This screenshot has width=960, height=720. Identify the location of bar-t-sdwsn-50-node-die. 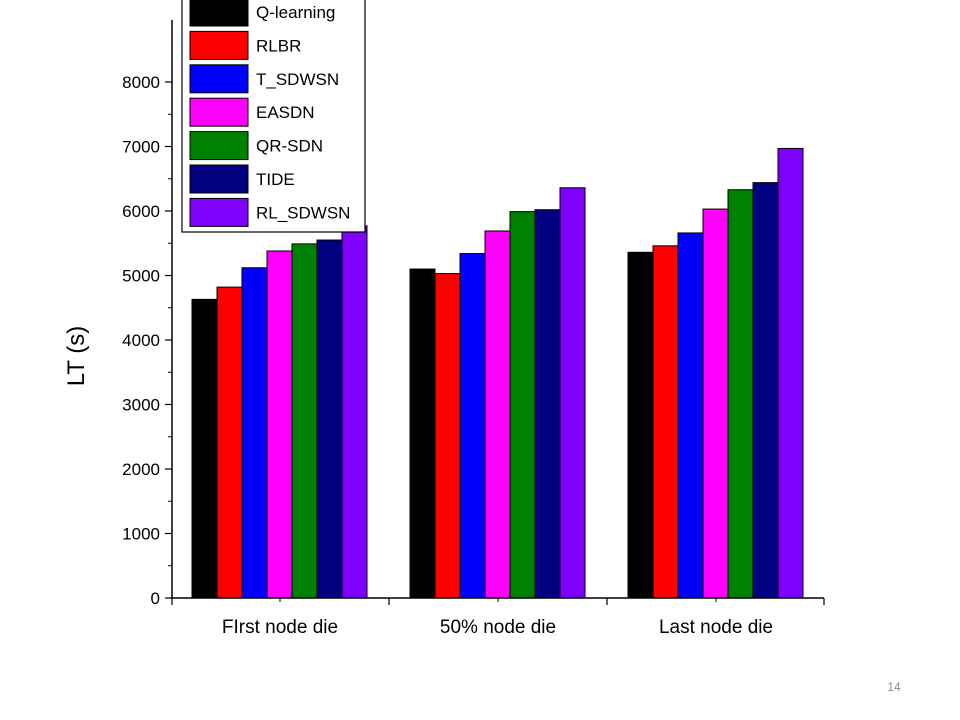
(472, 426).